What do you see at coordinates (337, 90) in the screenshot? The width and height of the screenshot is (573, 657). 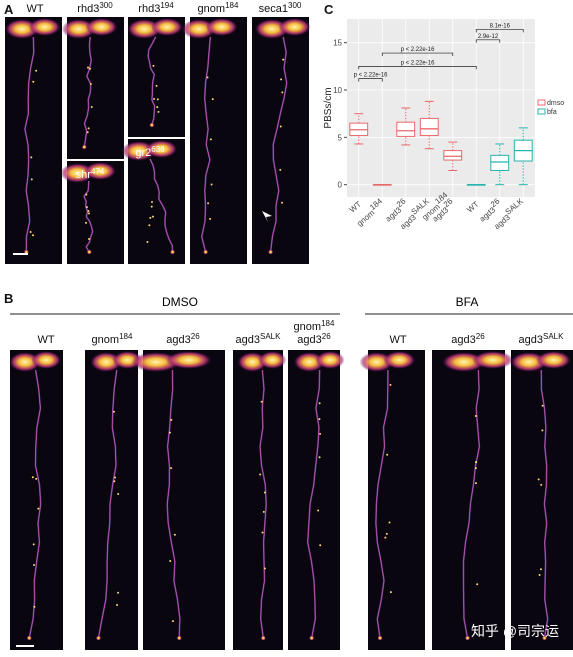 I see `y-tick-label: 10` at bounding box center [337, 90].